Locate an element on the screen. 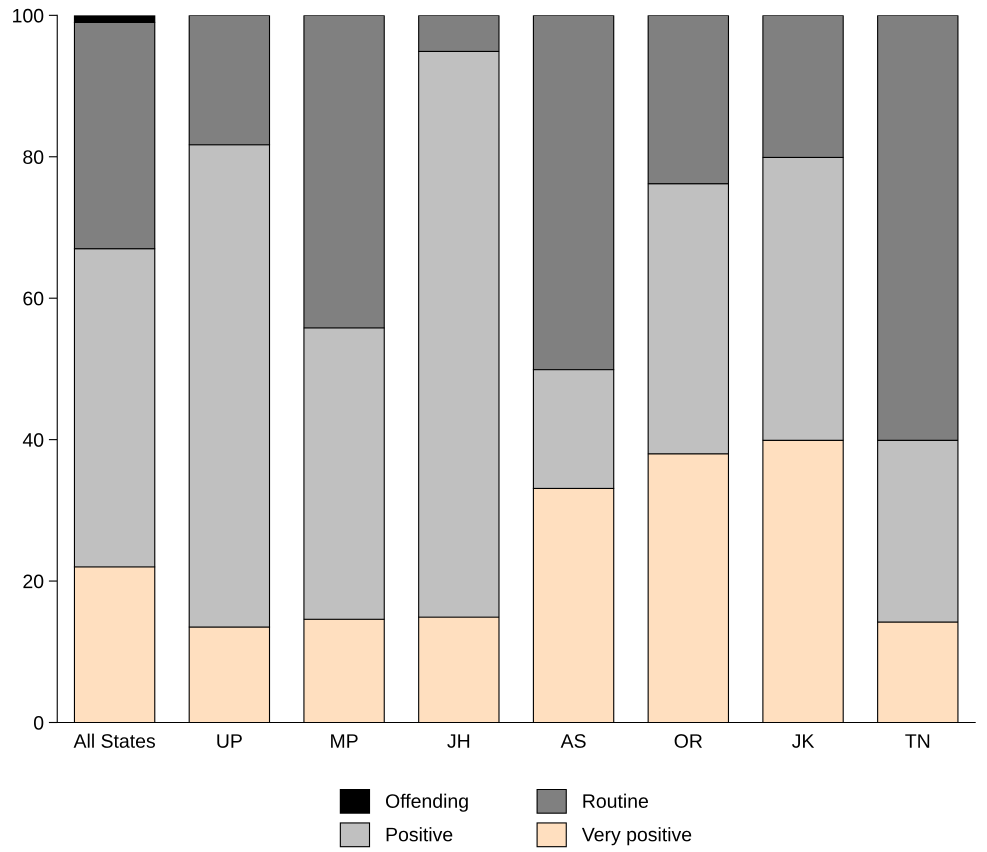  x-tick-label: JH is located at coordinates (458, 741).